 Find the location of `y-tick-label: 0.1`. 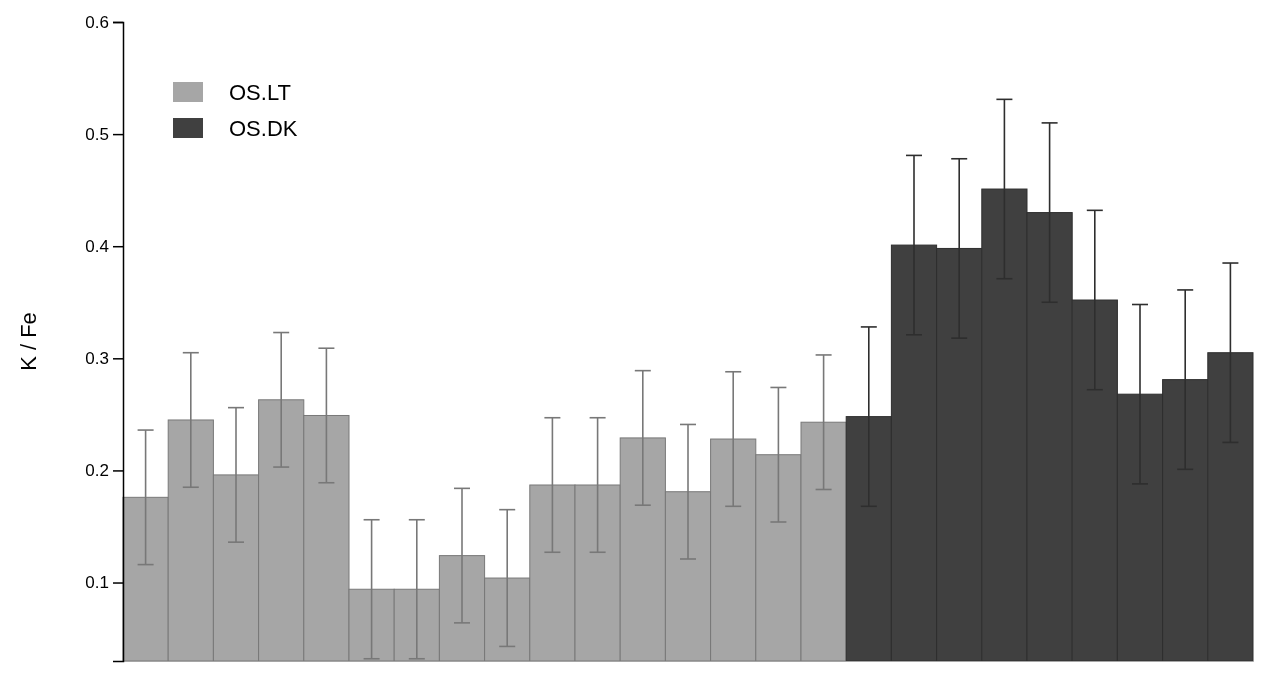

y-tick-label: 0.1 is located at coordinates (97, 583).